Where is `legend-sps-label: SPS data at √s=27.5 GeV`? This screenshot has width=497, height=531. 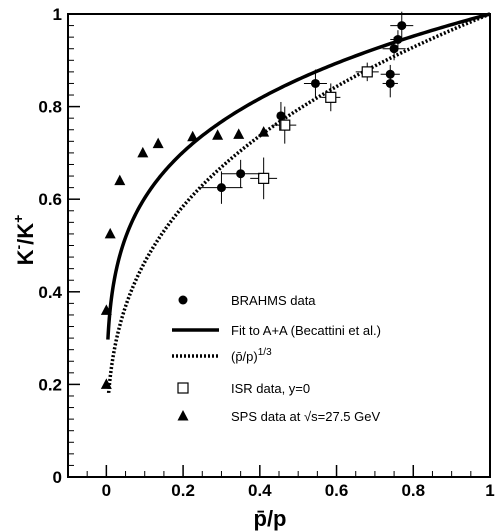 legend-sps-label: SPS data at √s=27.5 GeV is located at coordinates (305, 416).